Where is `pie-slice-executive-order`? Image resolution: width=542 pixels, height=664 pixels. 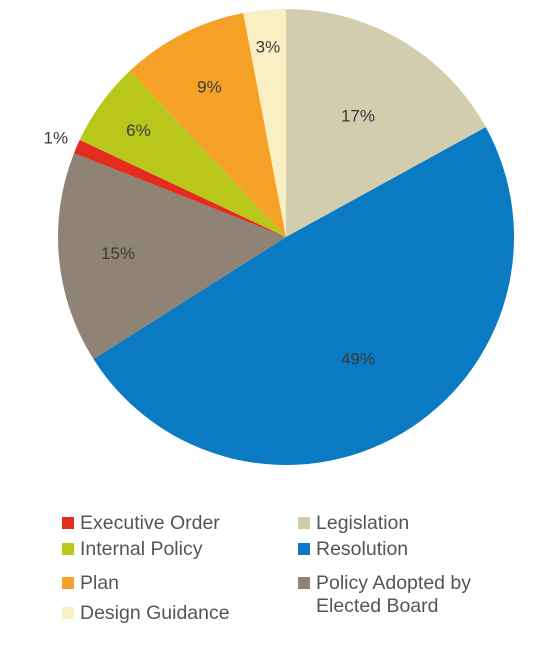
pie-slice-executive-order is located at coordinates (180, 188).